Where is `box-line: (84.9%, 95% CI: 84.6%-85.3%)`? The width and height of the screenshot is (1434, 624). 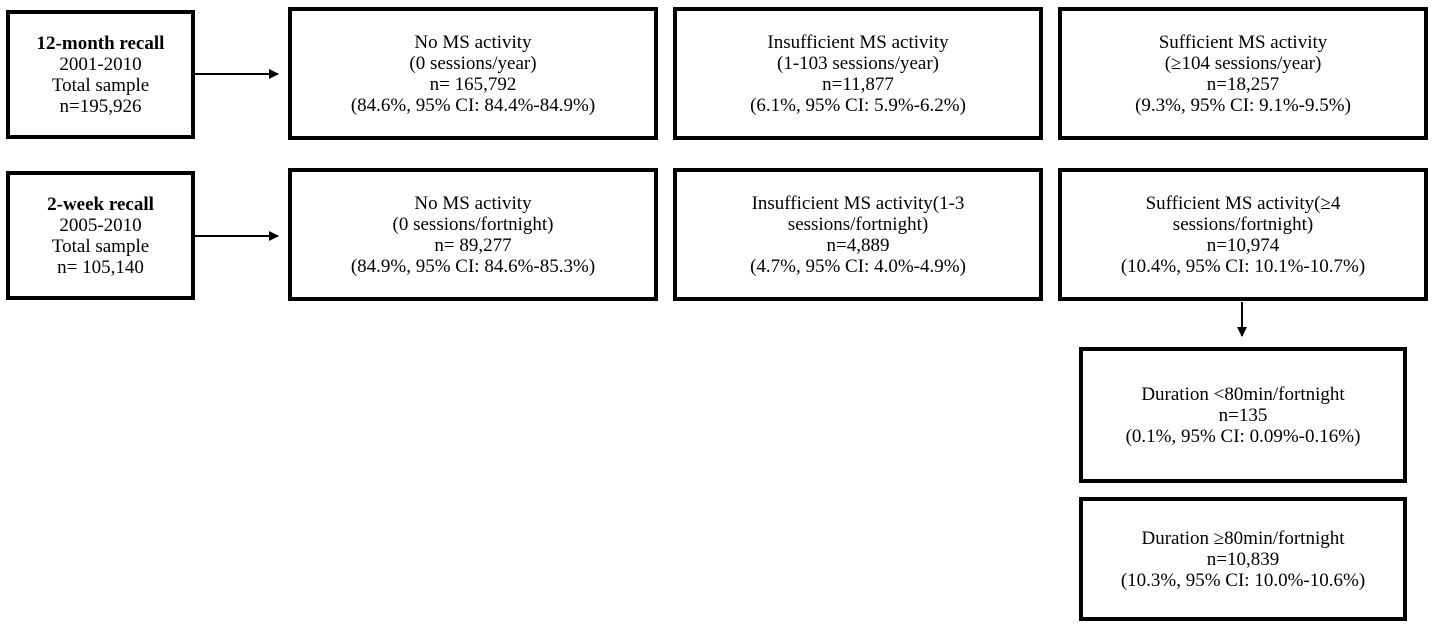 box-line: (84.9%, 95% CI: 84.6%-85.3%) is located at coordinates (473, 266).